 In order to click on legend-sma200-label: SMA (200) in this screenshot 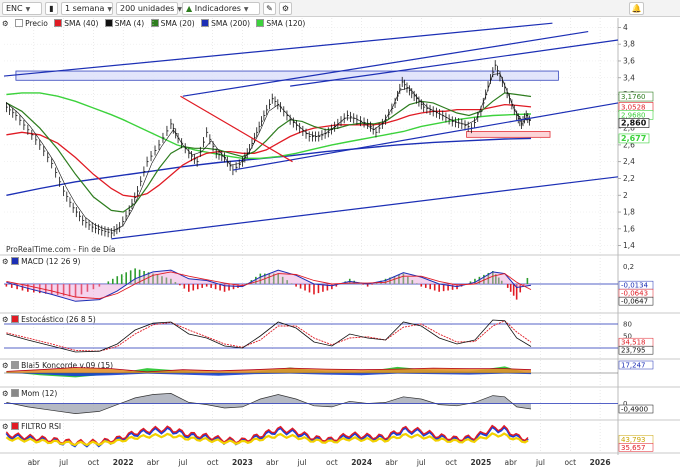, I will do `click(231, 23)`.